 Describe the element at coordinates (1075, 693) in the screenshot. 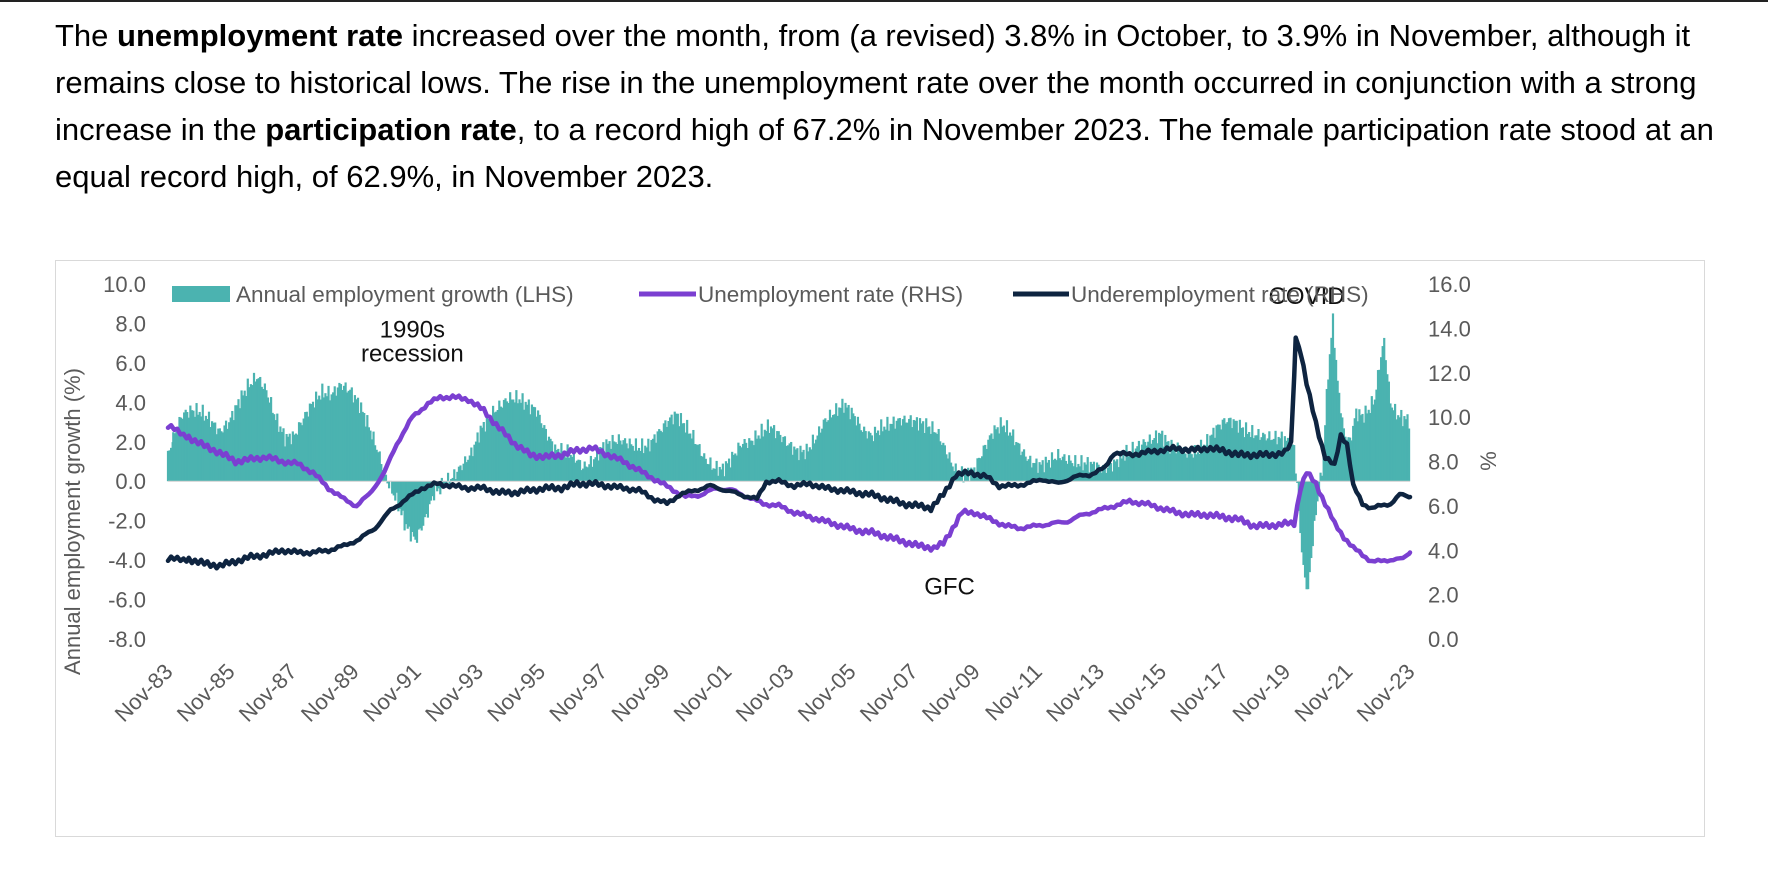

I see `x-tick-label: Nov-13` at that location.